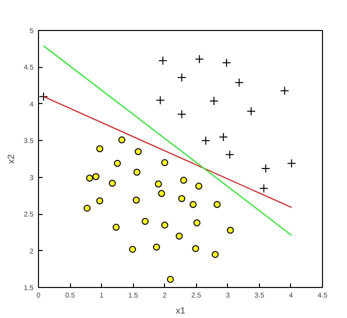 This screenshot has width=347, height=318. Describe the element at coordinates (181, 311) in the screenshot. I see `x-axis-title: x1` at that location.